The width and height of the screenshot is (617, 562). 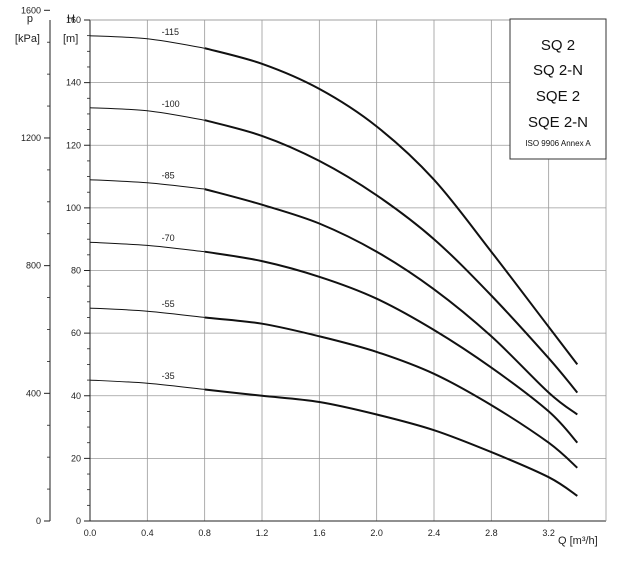 I want to click on standard-note: ISO 9906 Annex A, so click(x=558, y=143).